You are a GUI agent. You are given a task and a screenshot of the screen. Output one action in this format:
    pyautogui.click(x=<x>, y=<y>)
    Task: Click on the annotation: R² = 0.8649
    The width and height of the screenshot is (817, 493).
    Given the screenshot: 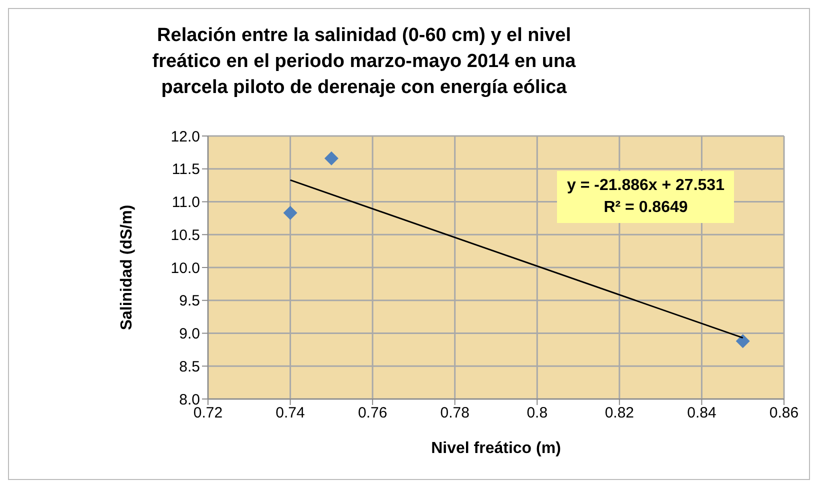 What is the action you would take?
    pyautogui.click(x=645, y=208)
    